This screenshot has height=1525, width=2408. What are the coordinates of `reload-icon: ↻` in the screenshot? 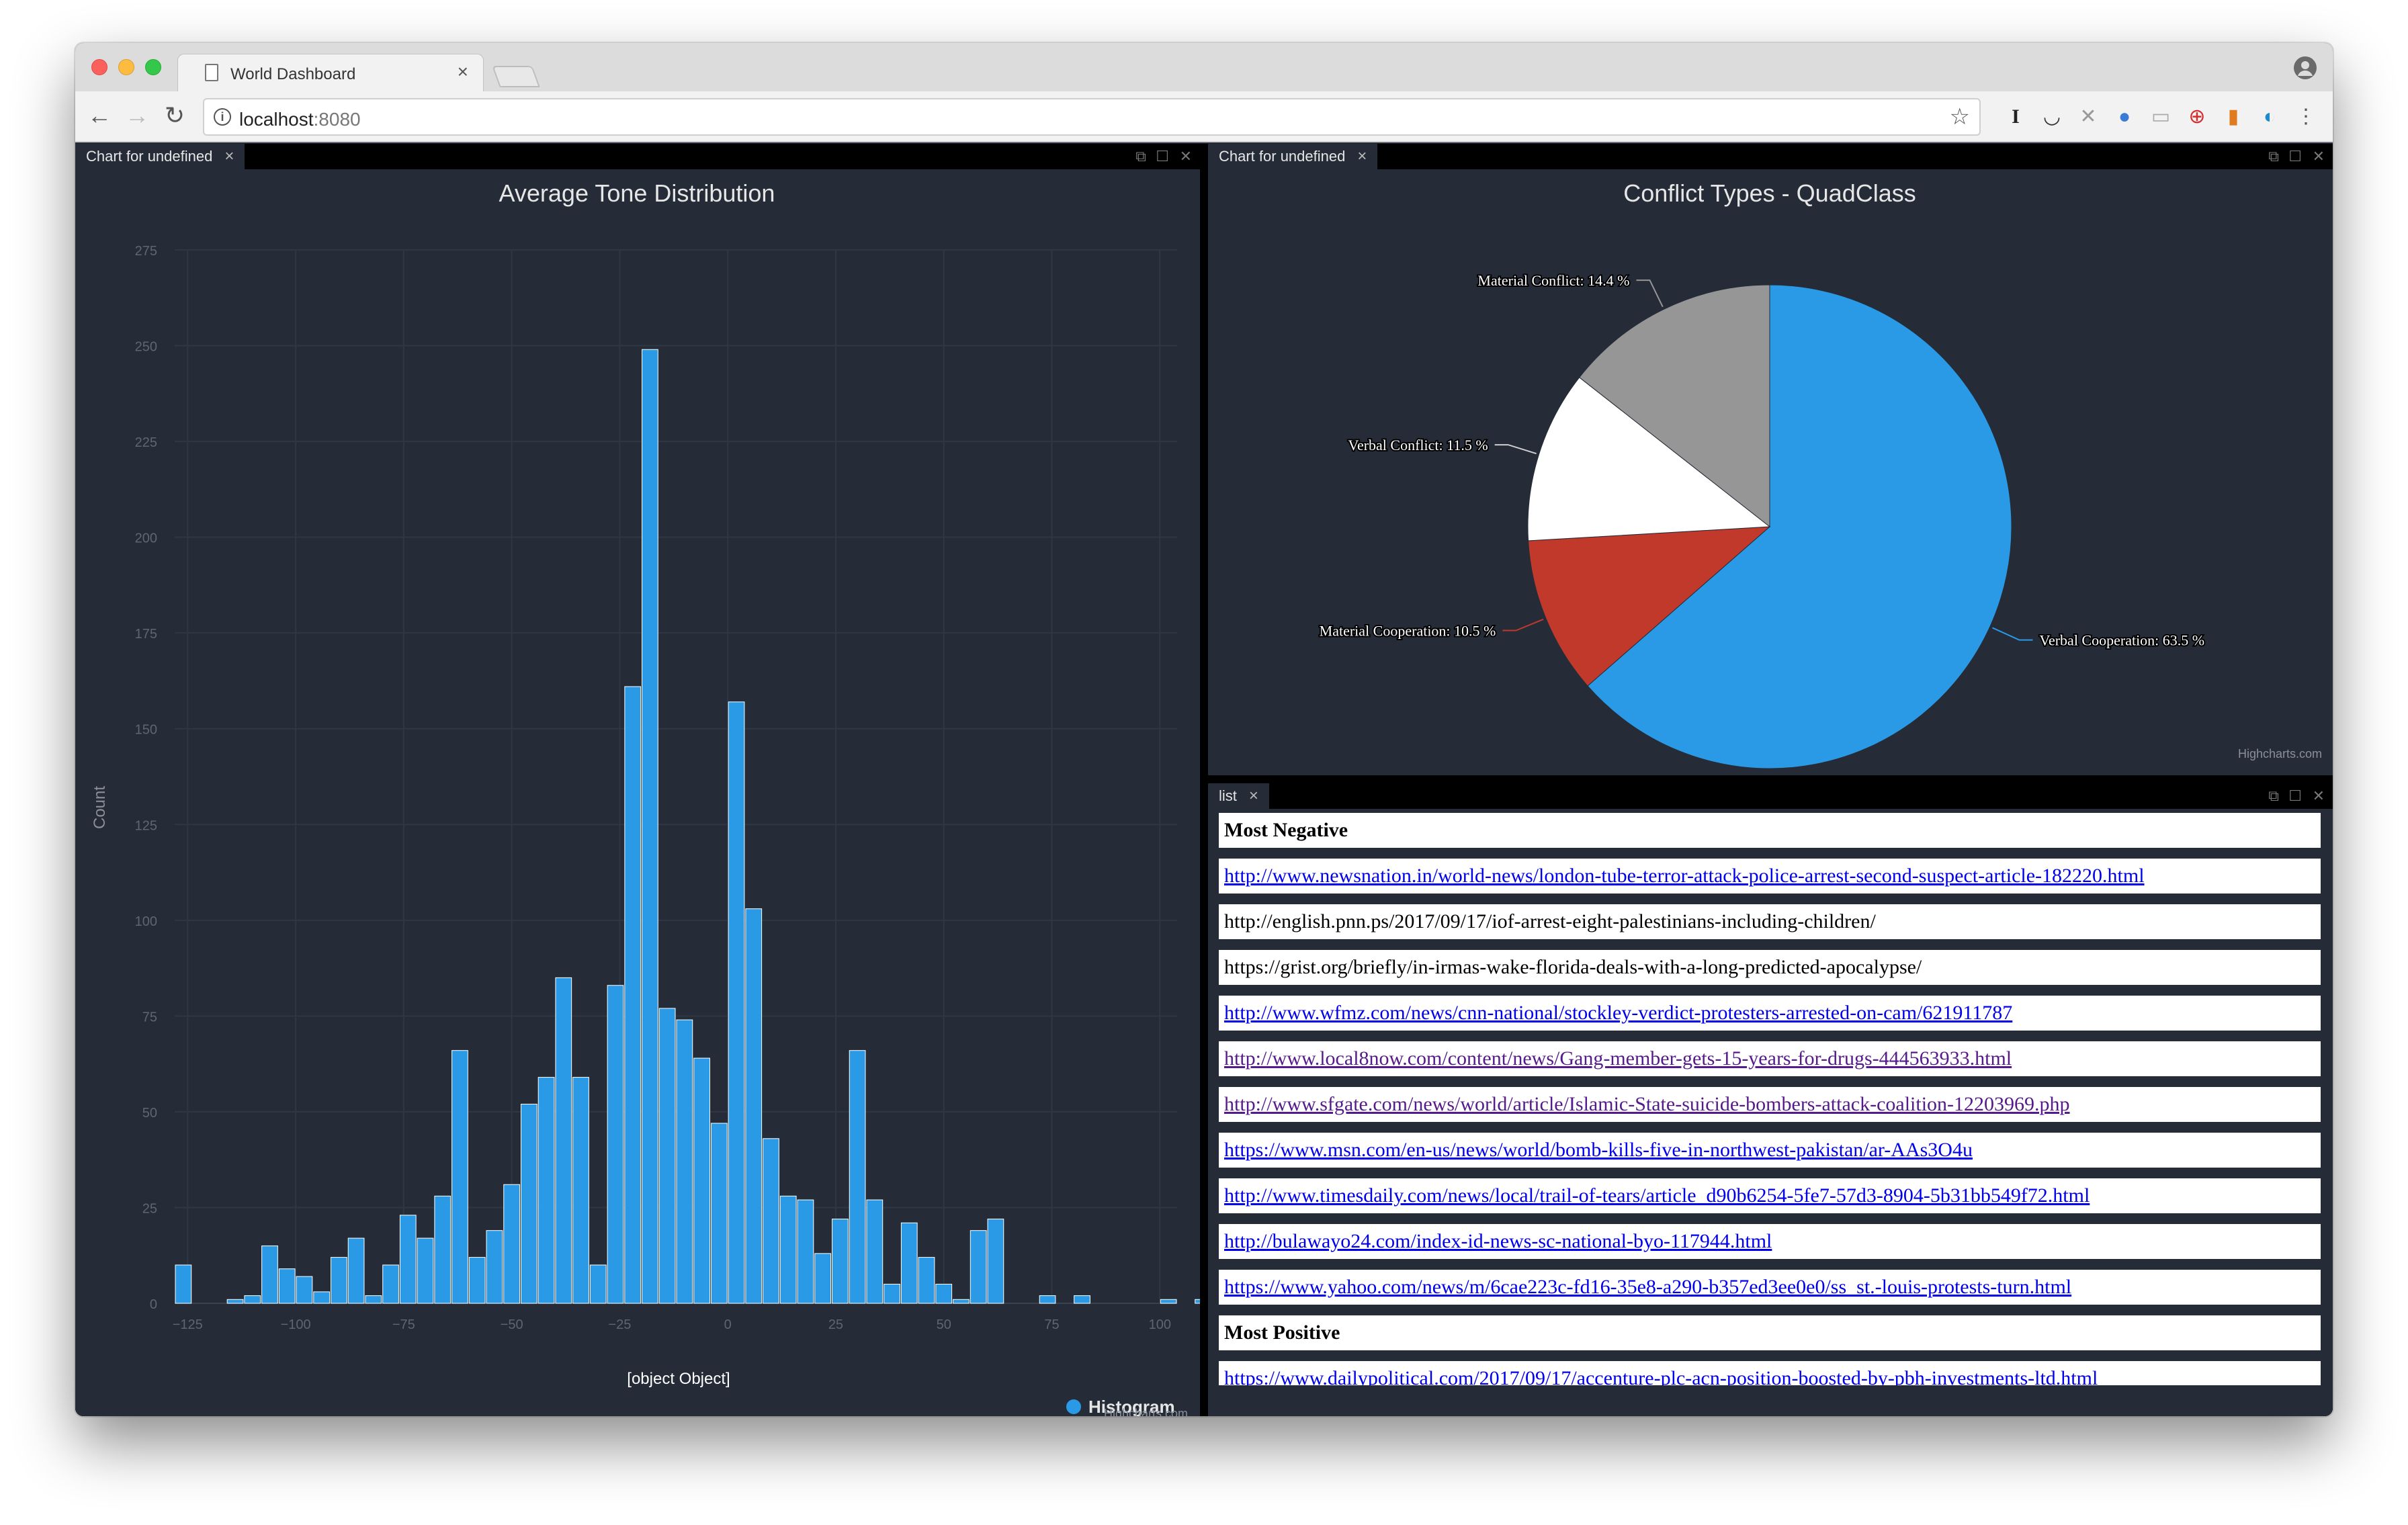 It's located at (174, 115).